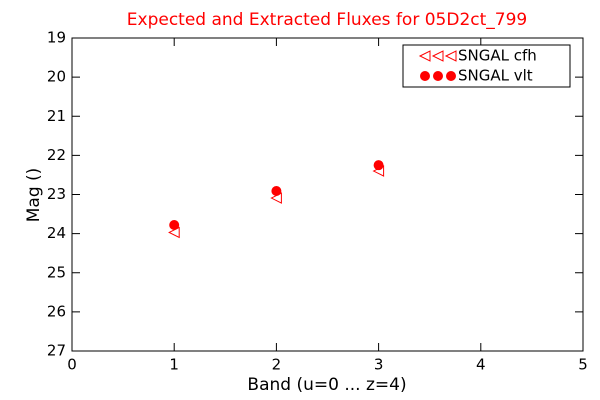  What do you see at coordinates (174, 365) in the screenshot?
I see `x-tick-label: 1` at bounding box center [174, 365].